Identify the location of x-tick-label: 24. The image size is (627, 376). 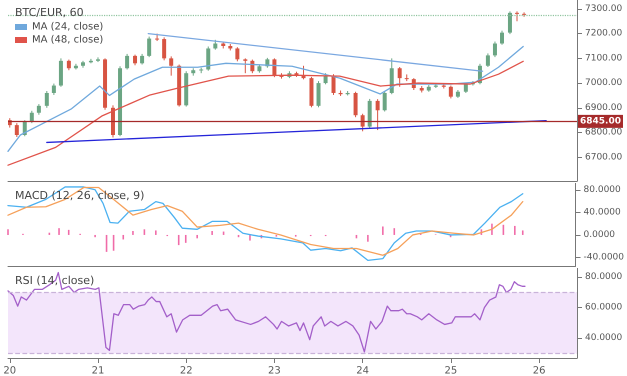
(362, 371).